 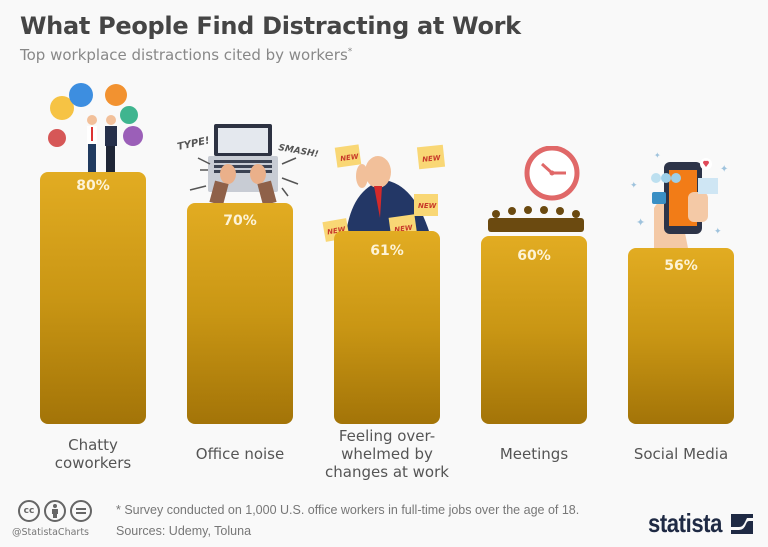 I want to click on category-label-social-media: Social Media, so click(x=681, y=454).